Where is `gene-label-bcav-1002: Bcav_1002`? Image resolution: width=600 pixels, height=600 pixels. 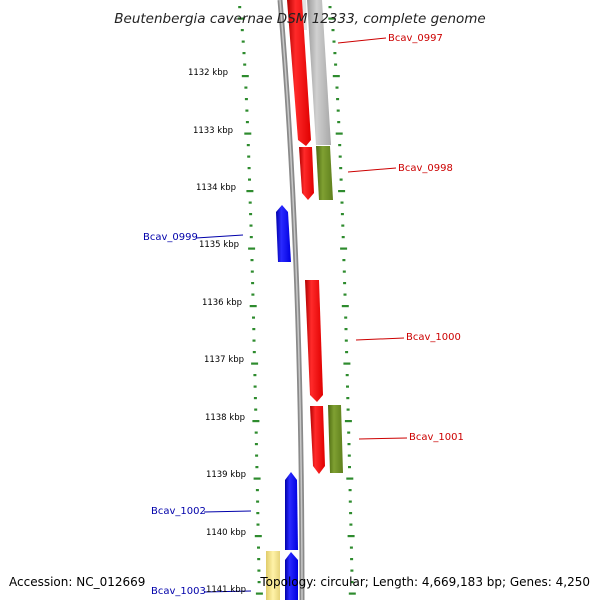
gene-label-bcav-1002: Bcav_1002 is located at coordinates (178, 511).